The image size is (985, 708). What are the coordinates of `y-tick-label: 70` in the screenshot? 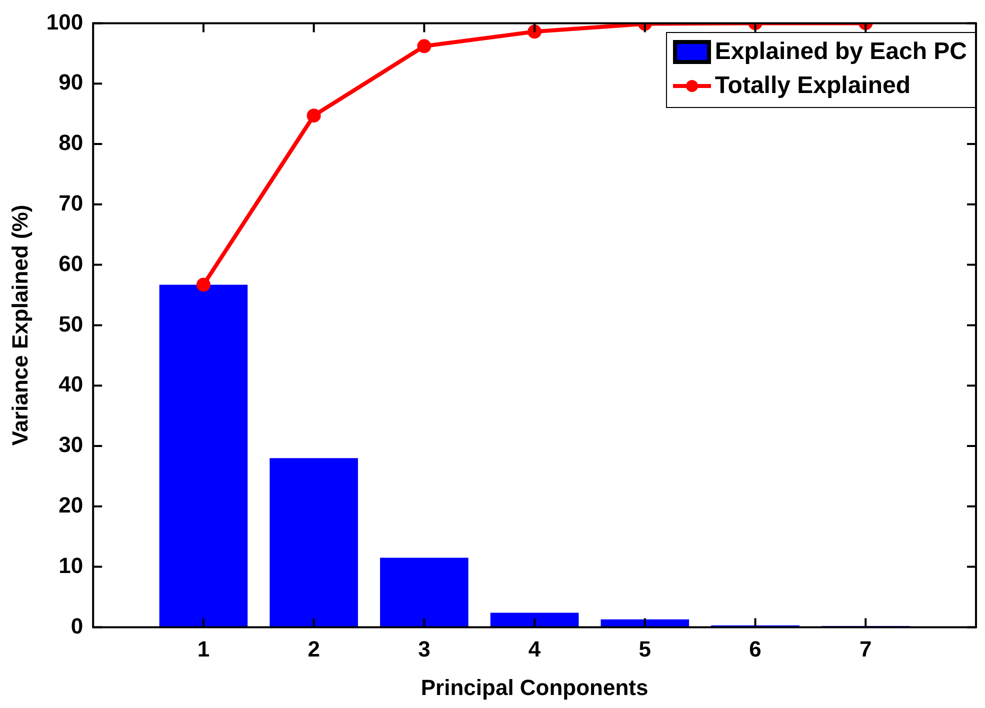 It's located at (71, 203).